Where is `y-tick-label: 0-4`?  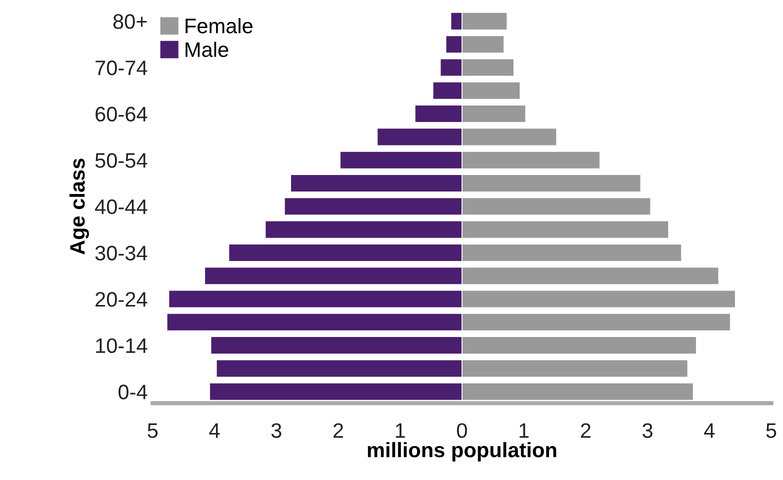 y-tick-label: 0-4 is located at coordinates (133, 392).